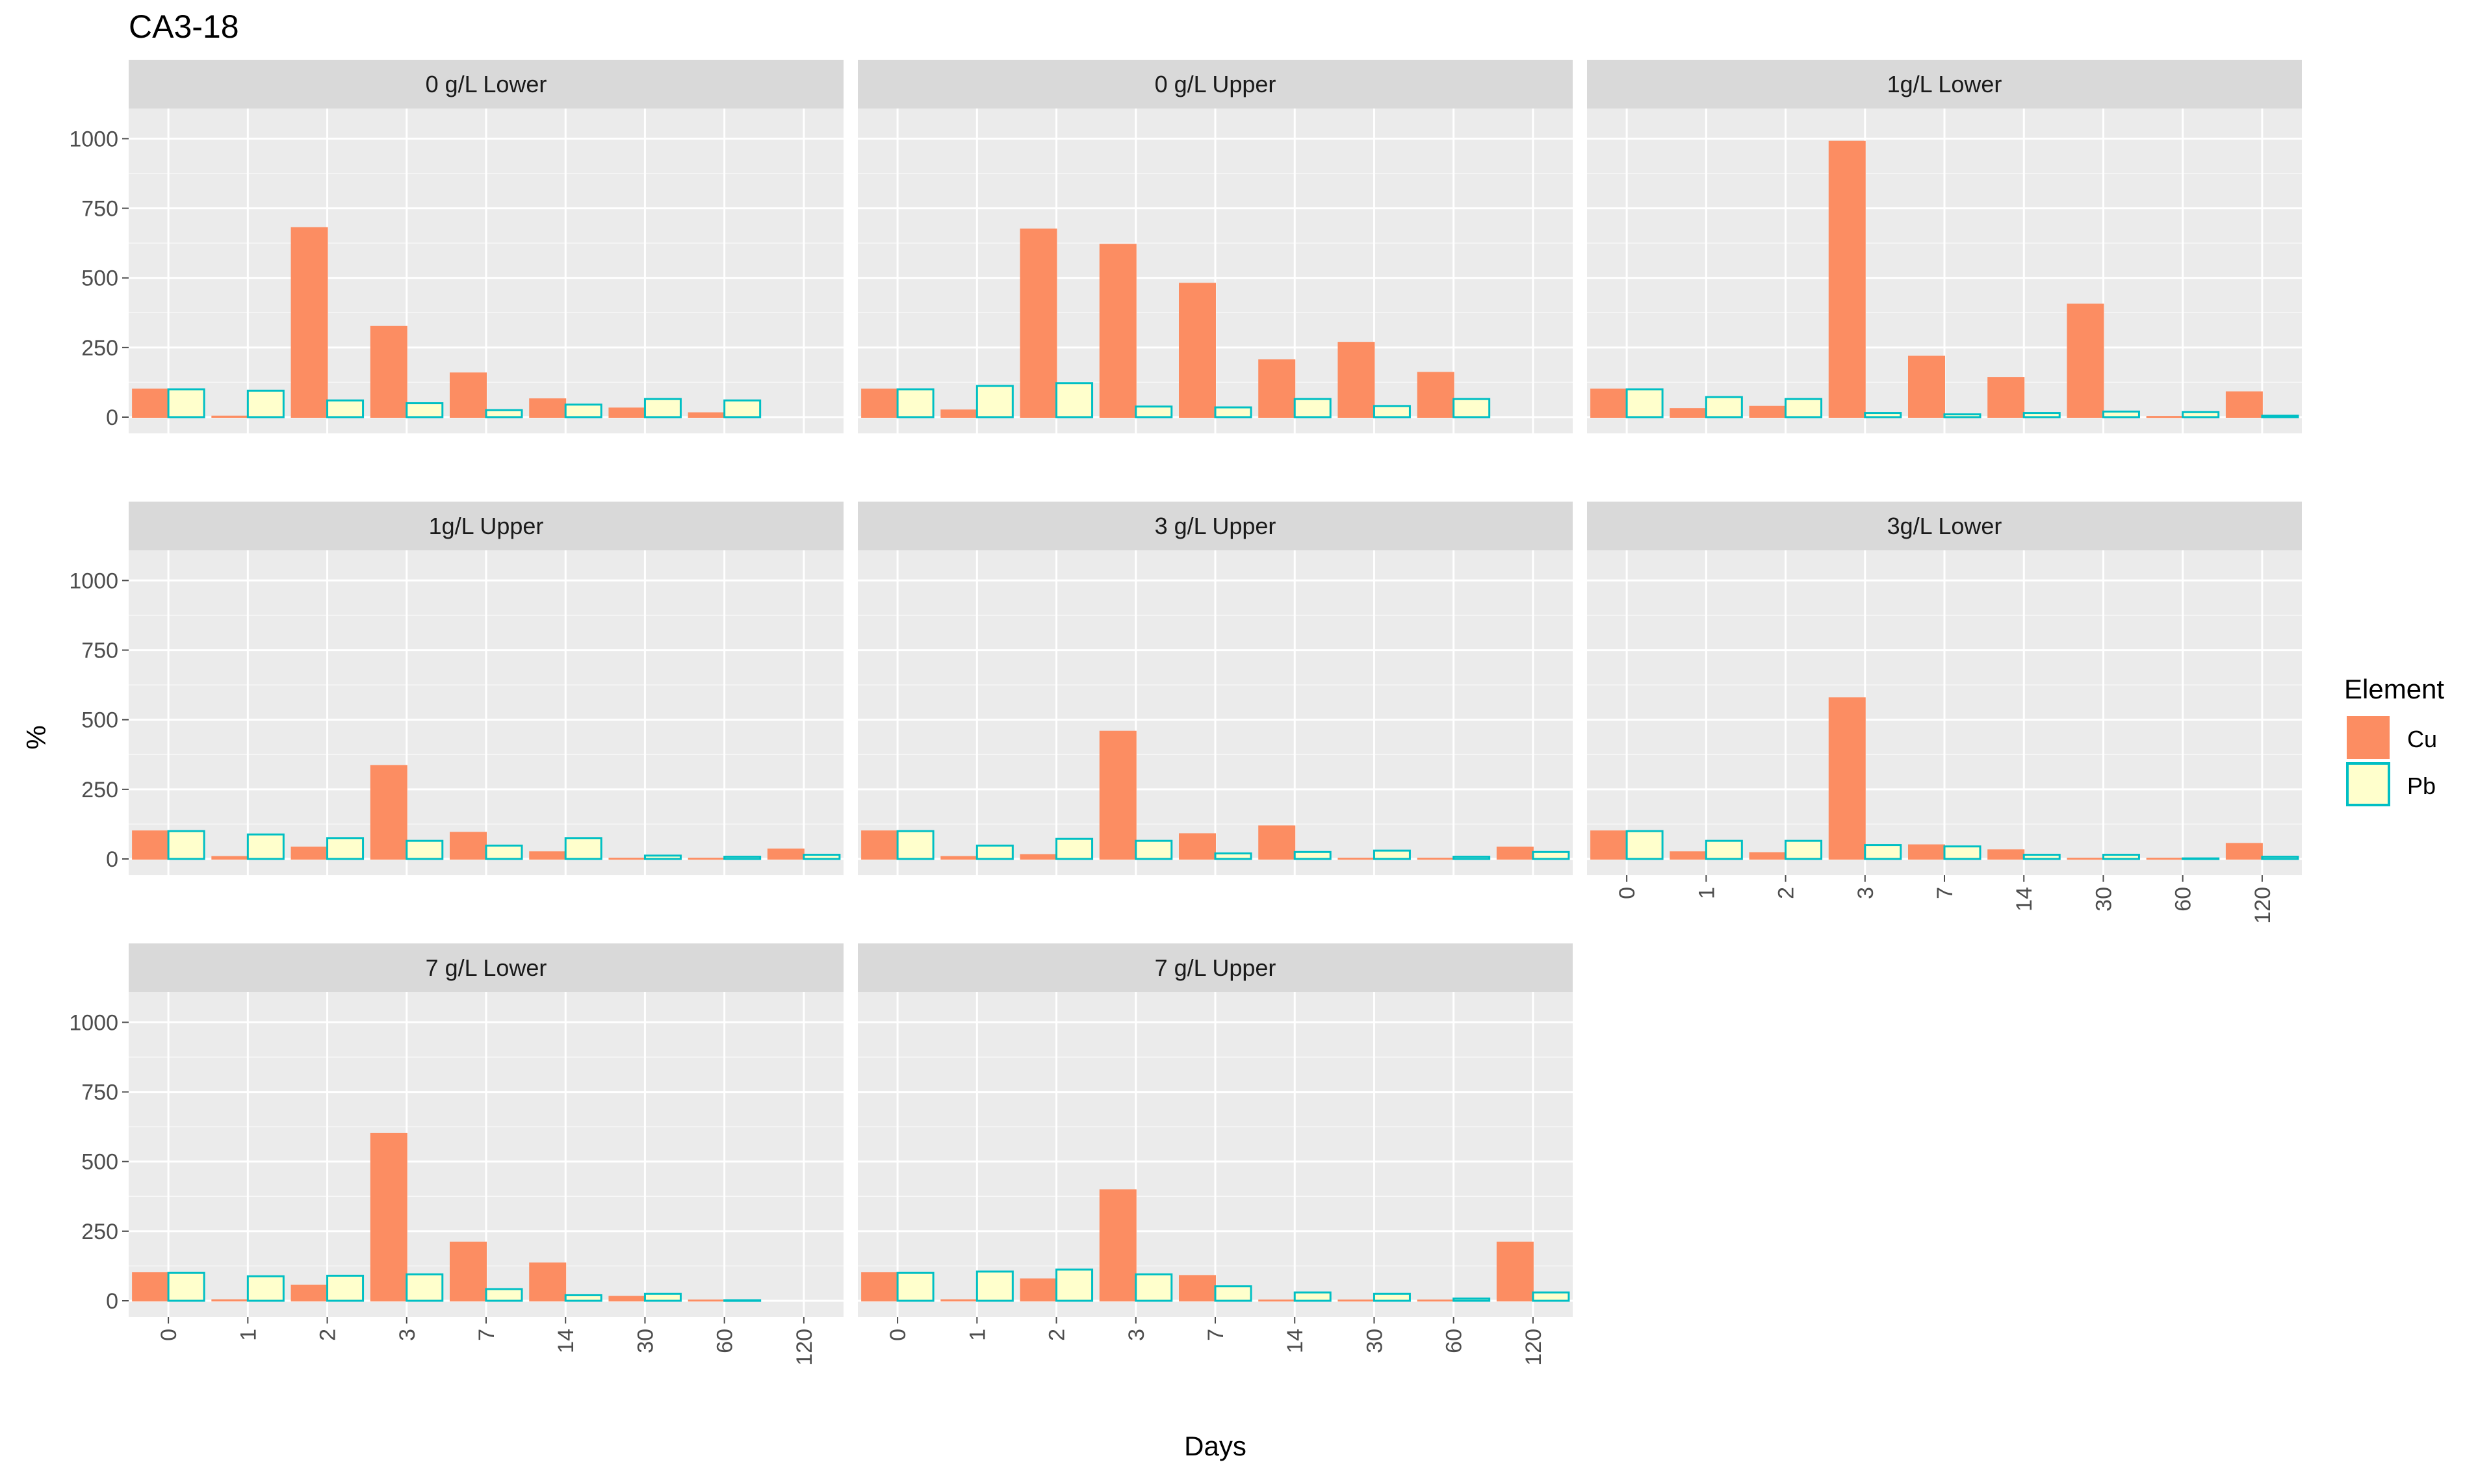 The height and width of the screenshot is (1484, 2465). Describe the element at coordinates (1945, 893) in the screenshot. I see `x-tick-label: 7` at that location.